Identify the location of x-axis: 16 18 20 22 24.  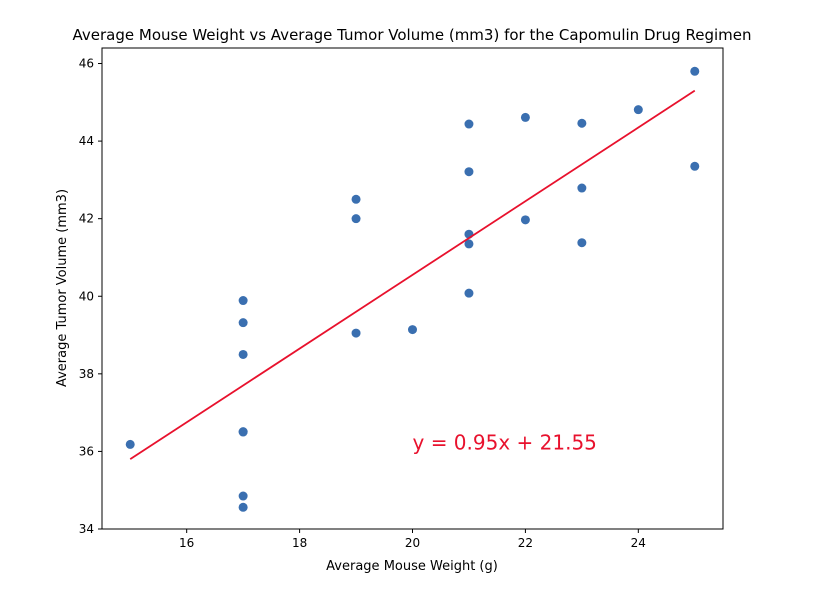
(412, 539).